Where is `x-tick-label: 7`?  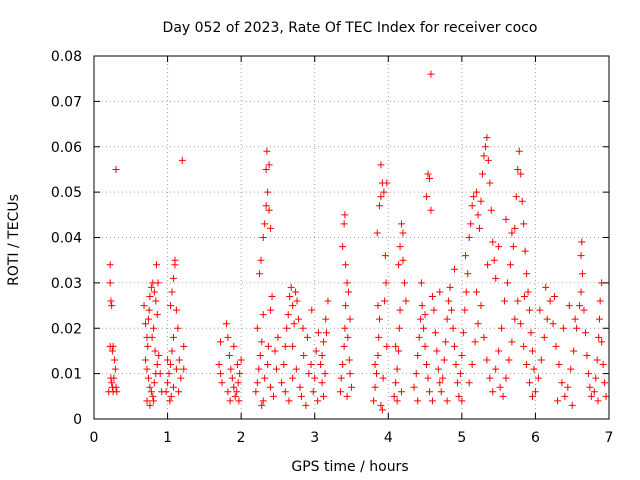
x-tick-label: 7 is located at coordinates (609, 438).